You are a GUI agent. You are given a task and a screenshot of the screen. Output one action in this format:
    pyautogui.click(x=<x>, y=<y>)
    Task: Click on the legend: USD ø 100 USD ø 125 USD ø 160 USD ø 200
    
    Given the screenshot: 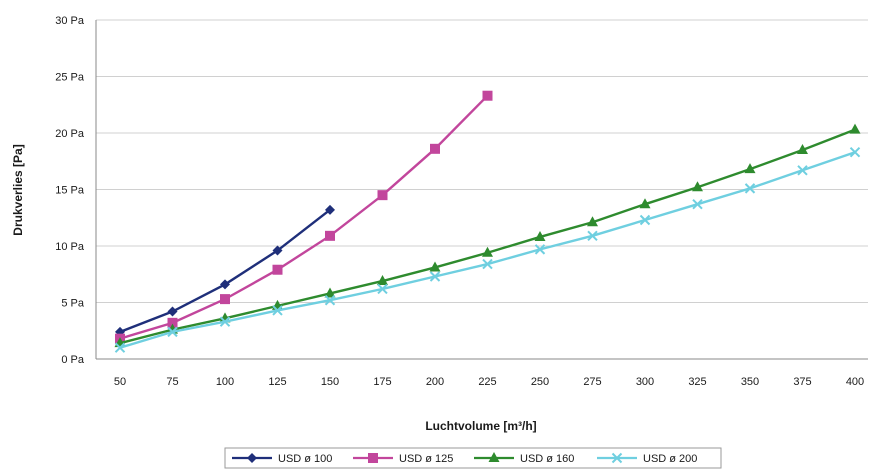 What is the action you would take?
    pyautogui.click(x=473, y=458)
    